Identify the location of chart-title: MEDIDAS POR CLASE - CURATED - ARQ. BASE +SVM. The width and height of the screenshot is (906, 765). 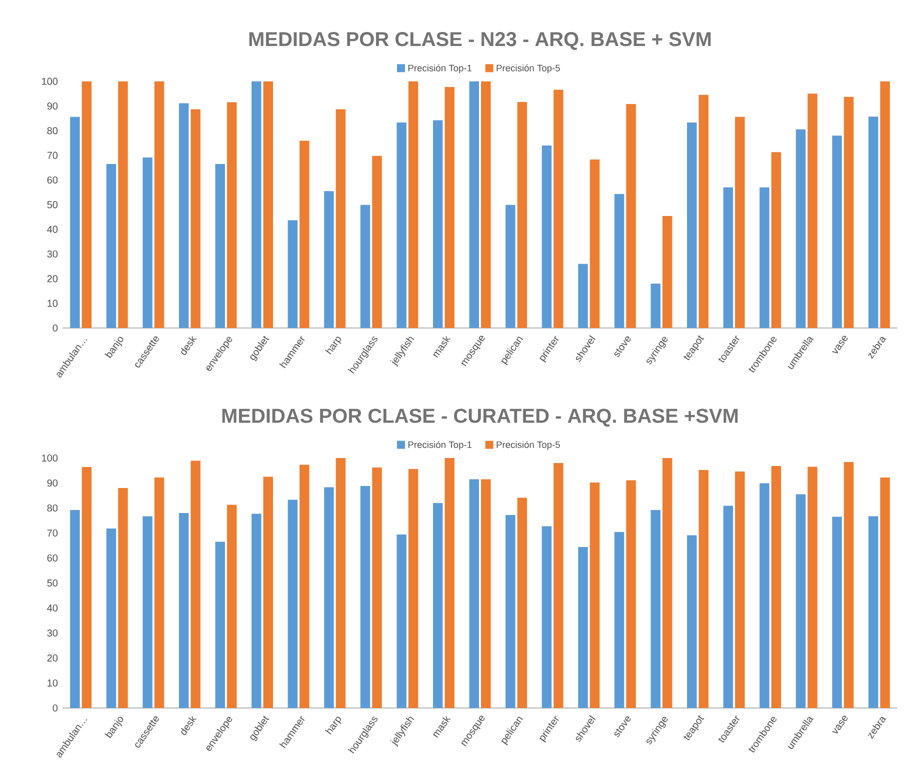
(480, 417).